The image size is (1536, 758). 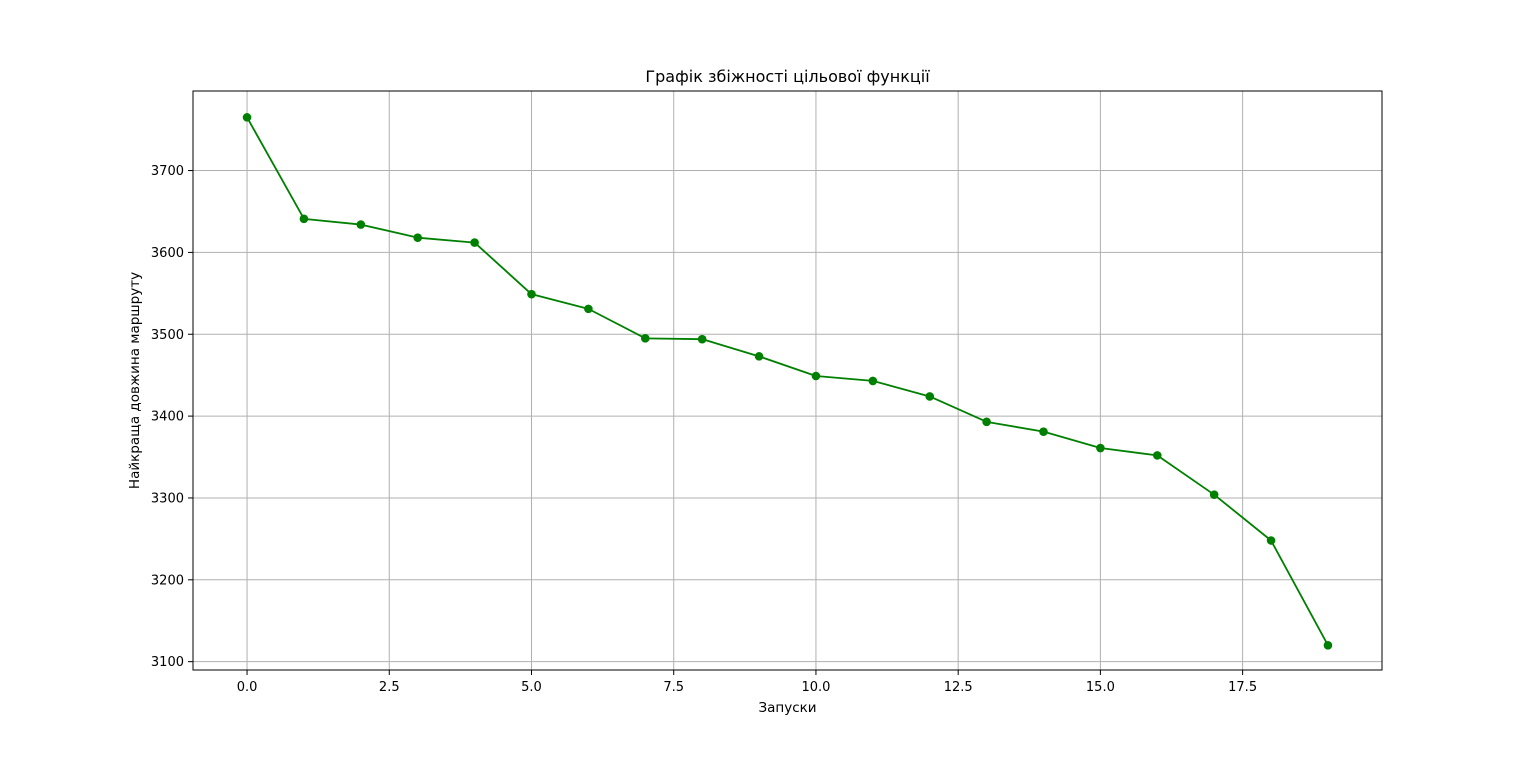 I want to click on x-tick-label: 2.5, so click(x=389, y=687).